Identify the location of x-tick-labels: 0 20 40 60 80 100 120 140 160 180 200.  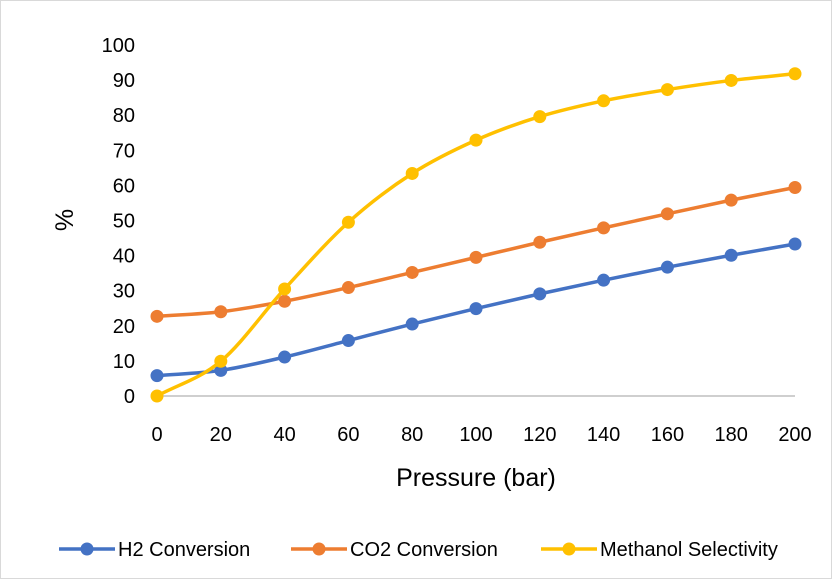
(481, 435).